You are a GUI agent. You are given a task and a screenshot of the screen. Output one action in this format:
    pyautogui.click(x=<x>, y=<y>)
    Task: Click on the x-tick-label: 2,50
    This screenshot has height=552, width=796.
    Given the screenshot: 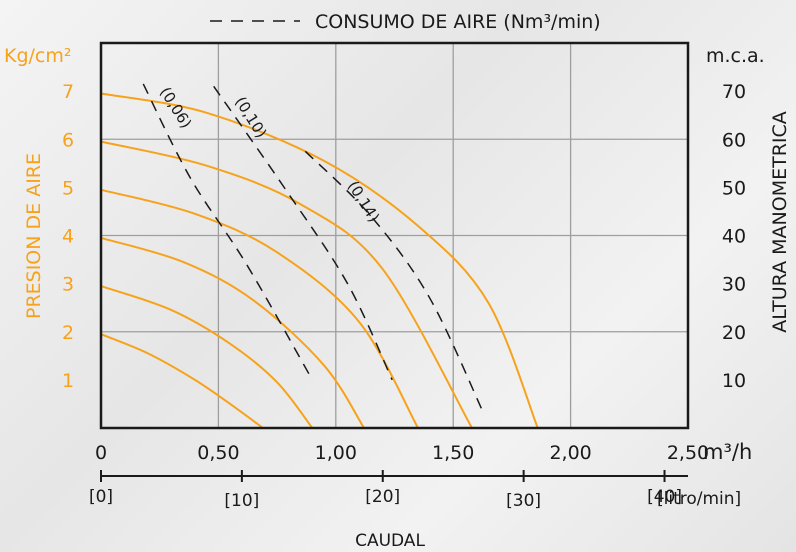 What is the action you would take?
    pyautogui.click(x=688, y=453)
    